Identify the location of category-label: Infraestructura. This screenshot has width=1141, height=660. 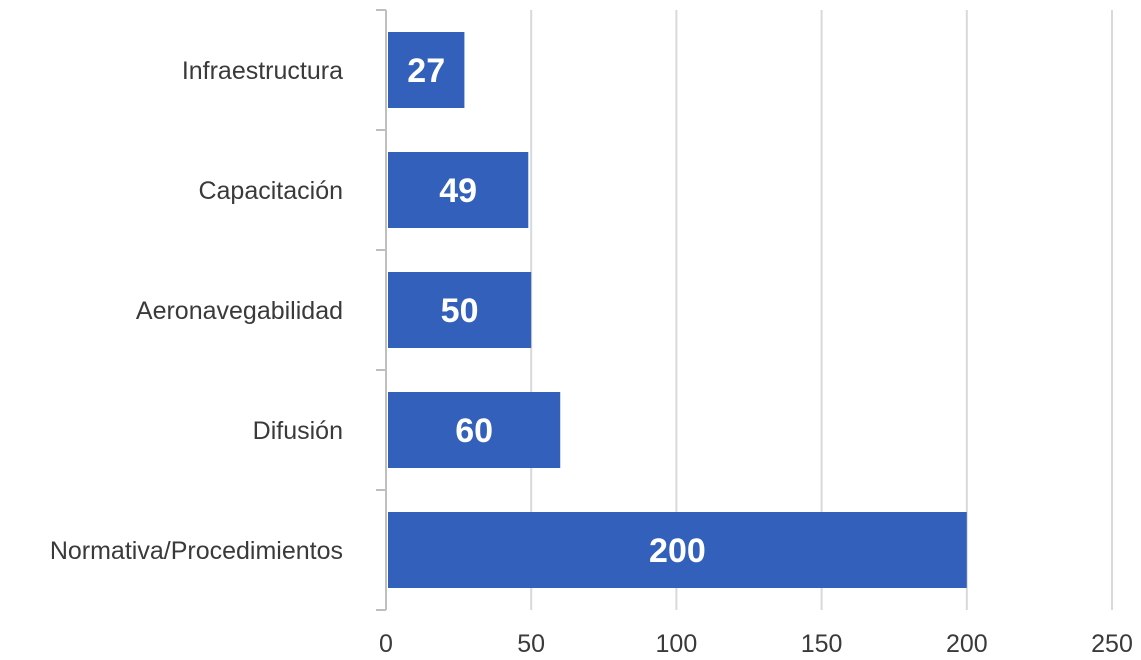
(262, 71).